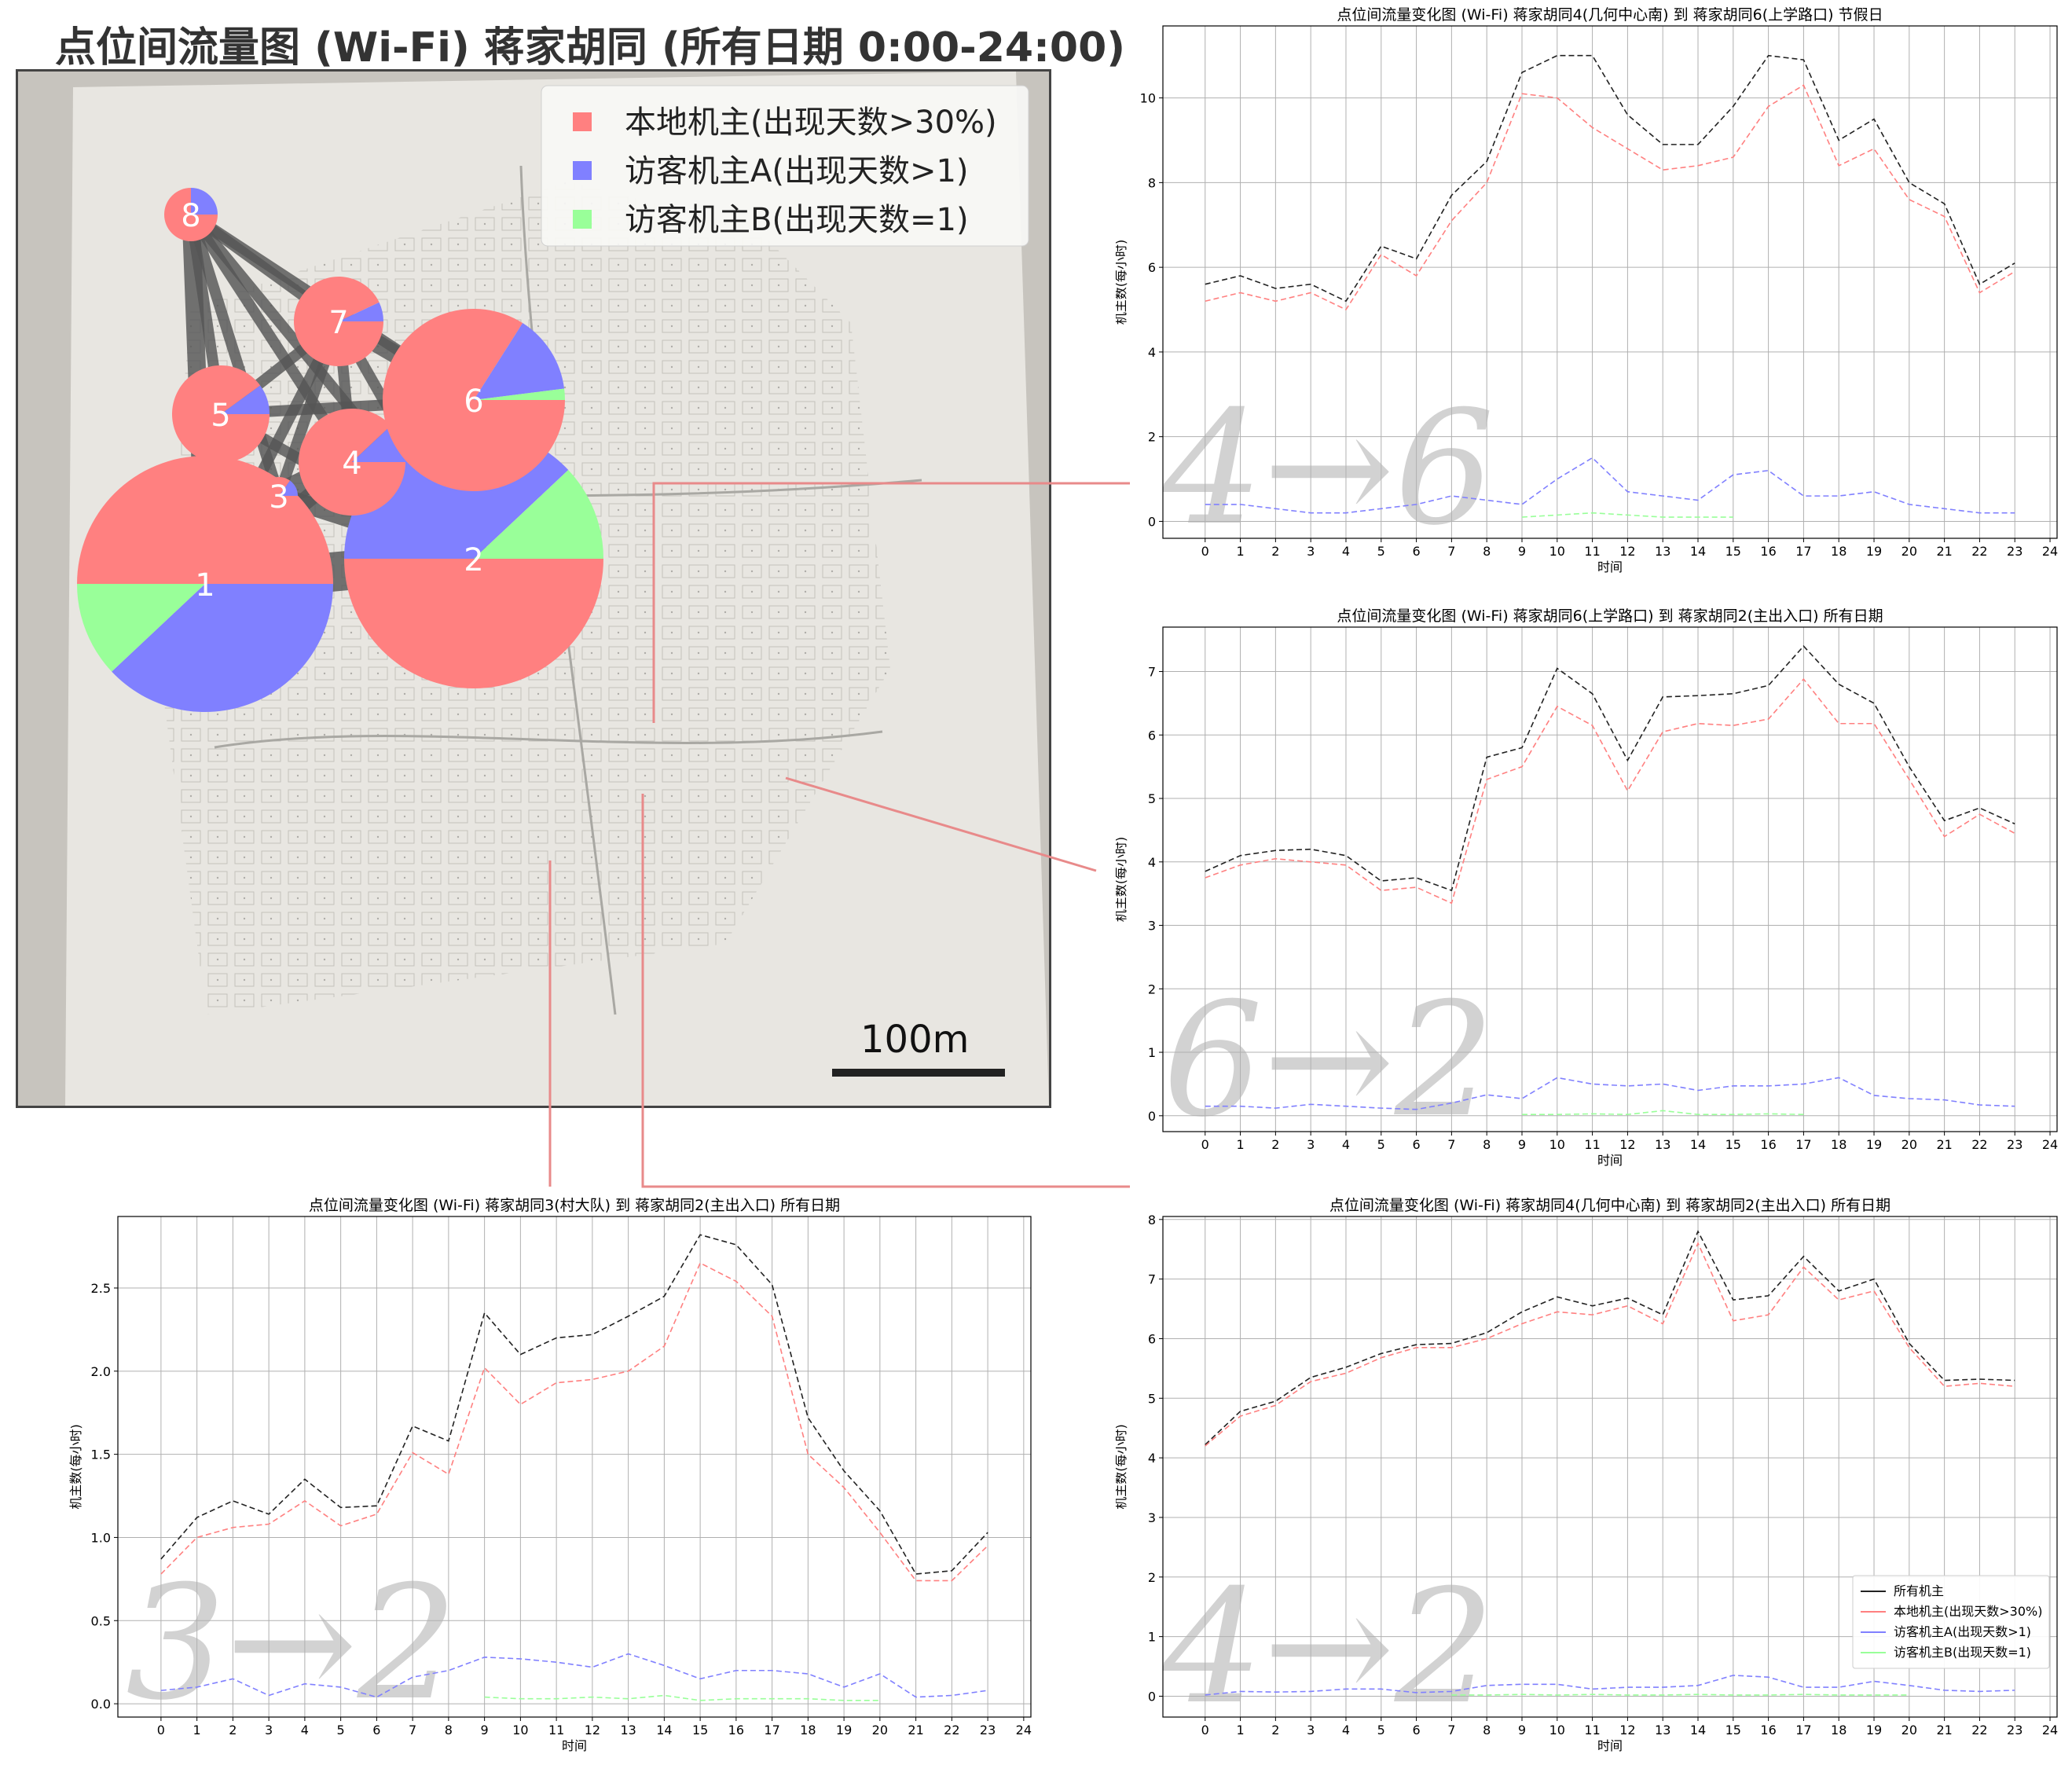 This screenshot has height=1765, width=2072. I want to click on flow-node-label: 3, so click(278, 497).